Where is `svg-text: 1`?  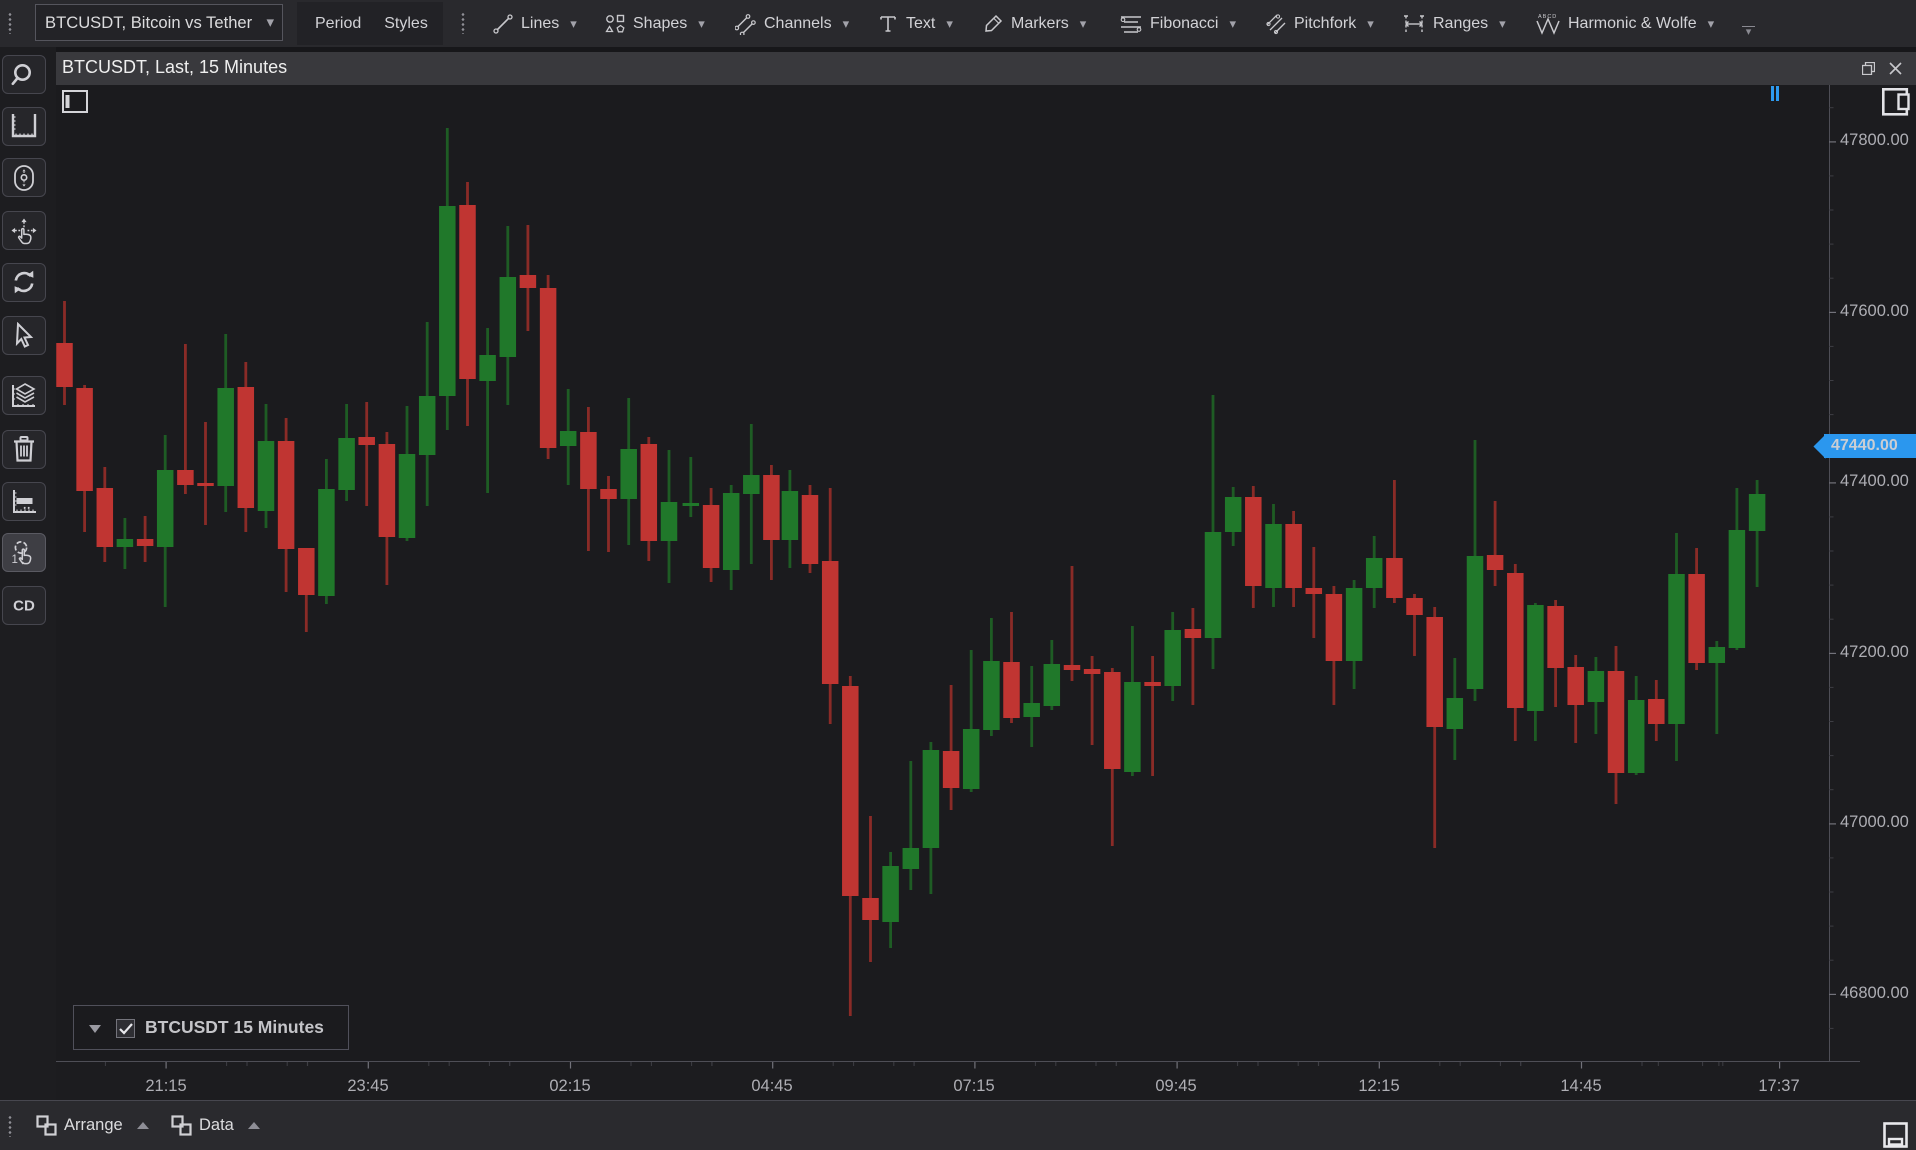 svg-text: 1 is located at coordinates (15, 560).